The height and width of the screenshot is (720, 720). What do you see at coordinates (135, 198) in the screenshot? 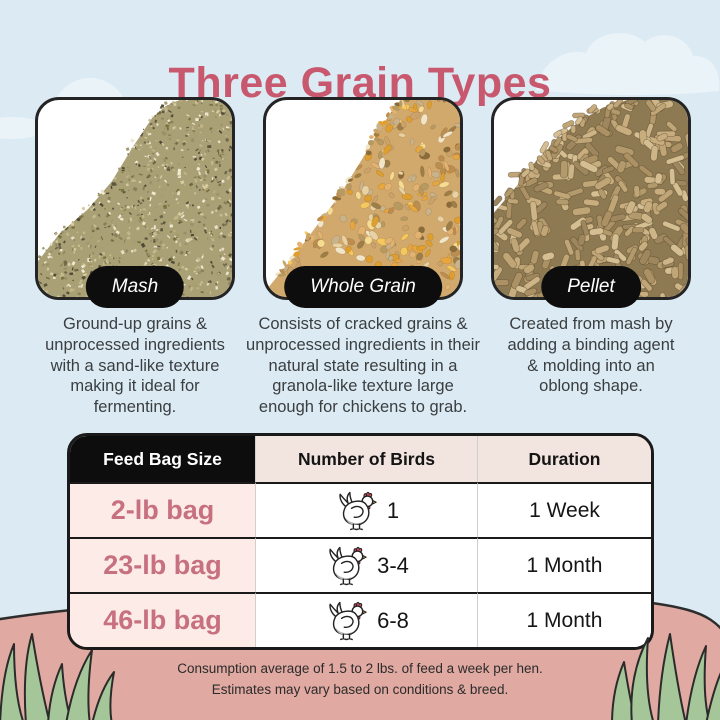
I see `mash-pile-image` at bounding box center [135, 198].